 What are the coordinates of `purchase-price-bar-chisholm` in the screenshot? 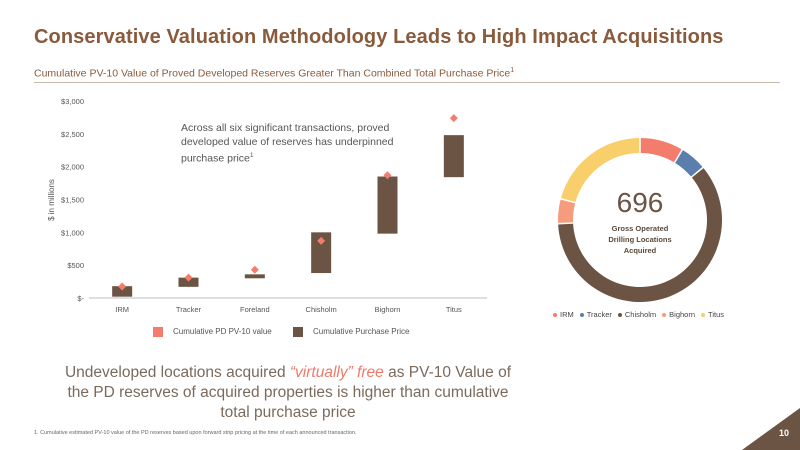 It's located at (321, 253).